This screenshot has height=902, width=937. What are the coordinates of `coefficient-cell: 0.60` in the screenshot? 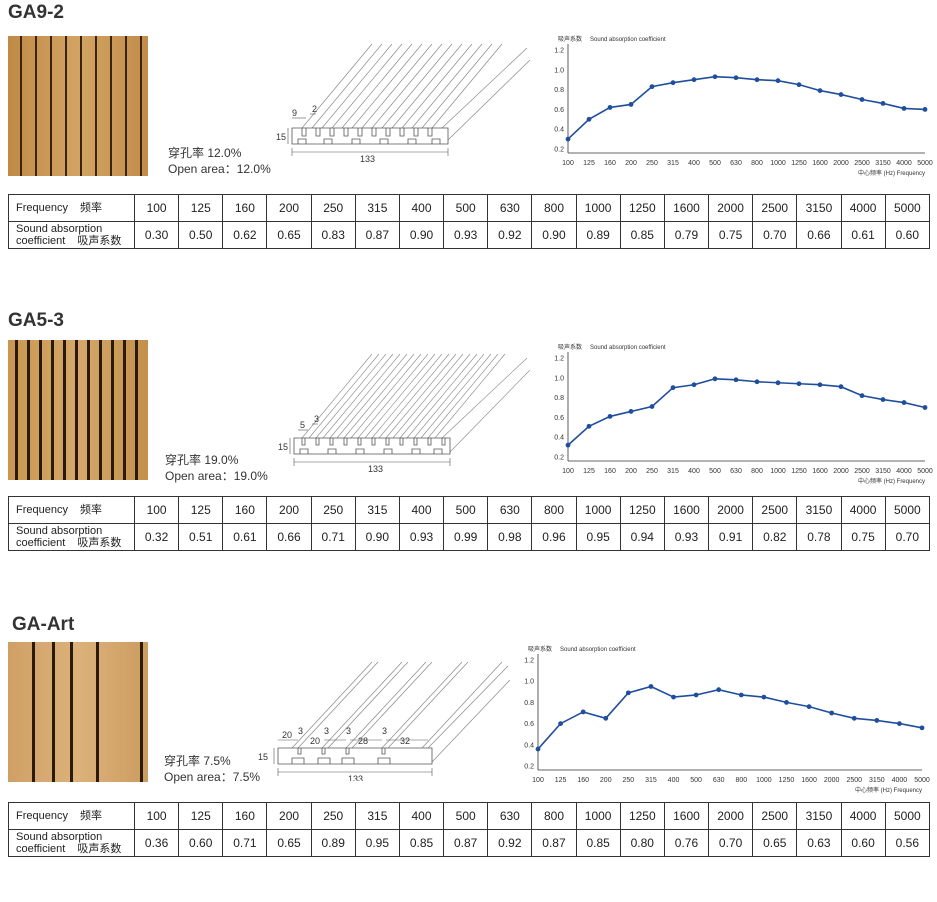 It's located at (863, 843).